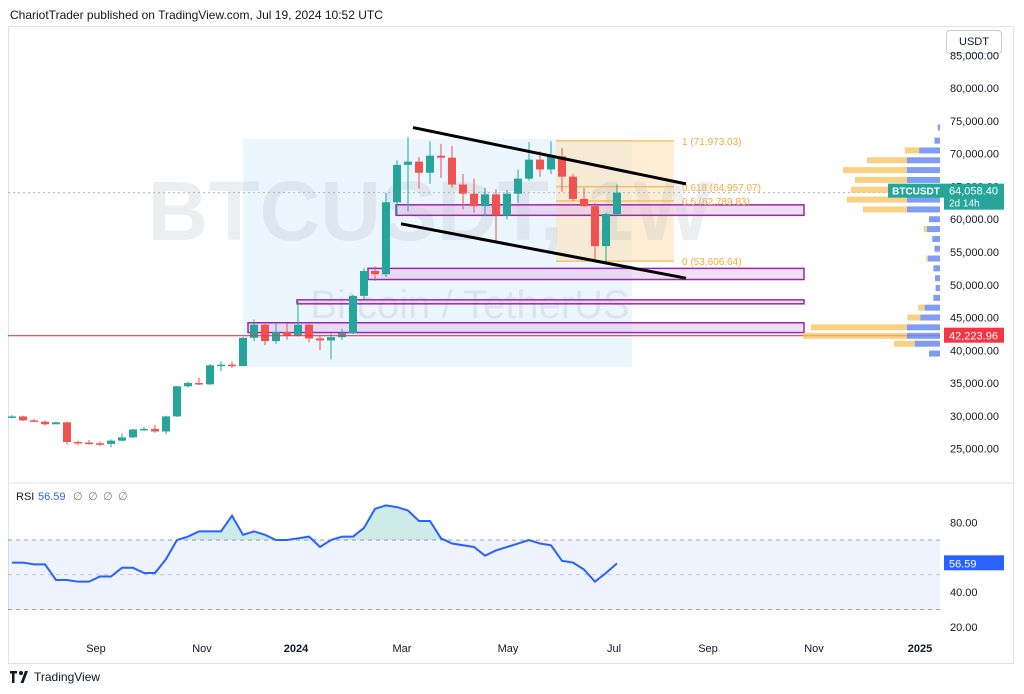 This screenshot has width=1024, height=694. What do you see at coordinates (614, 649) in the screenshot?
I see `time-axis-tick: Jul` at bounding box center [614, 649].